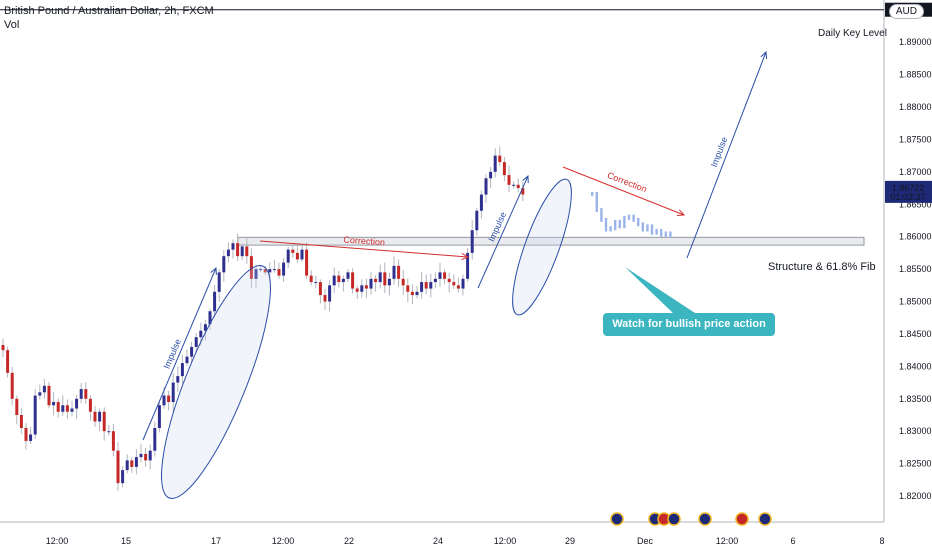  Describe the element at coordinates (907, 197) in the screenshot. I see `countdown-text: 01:03:37` at that location.